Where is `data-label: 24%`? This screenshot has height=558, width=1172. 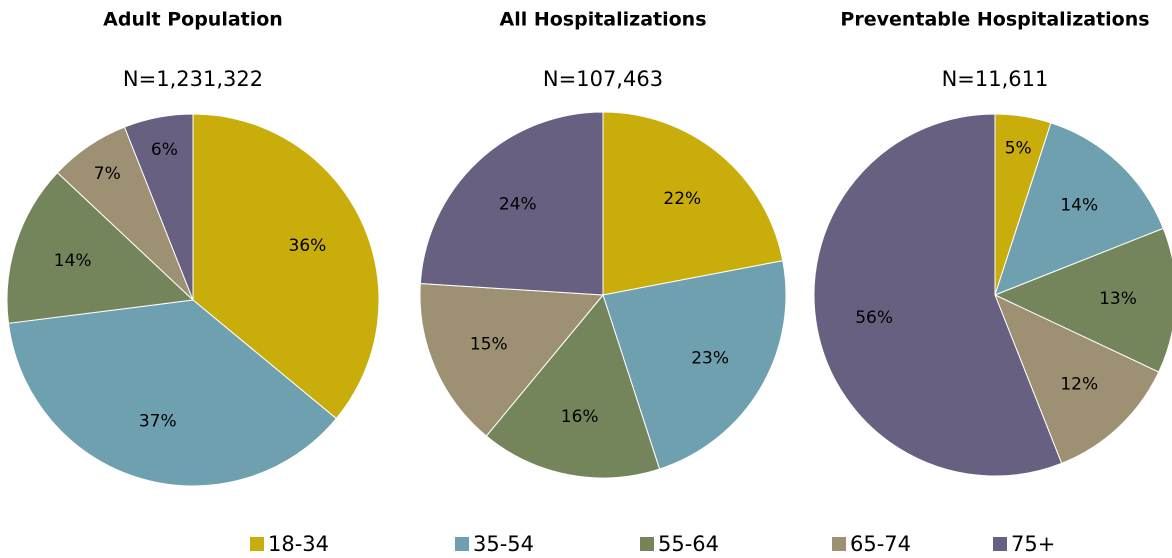 data-label: 24% is located at coordinates (518, 204).